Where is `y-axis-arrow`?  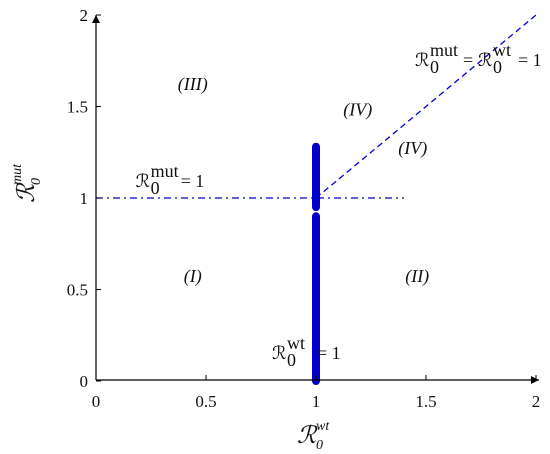 y-axis-arrow is located at coordinates (96, 19).